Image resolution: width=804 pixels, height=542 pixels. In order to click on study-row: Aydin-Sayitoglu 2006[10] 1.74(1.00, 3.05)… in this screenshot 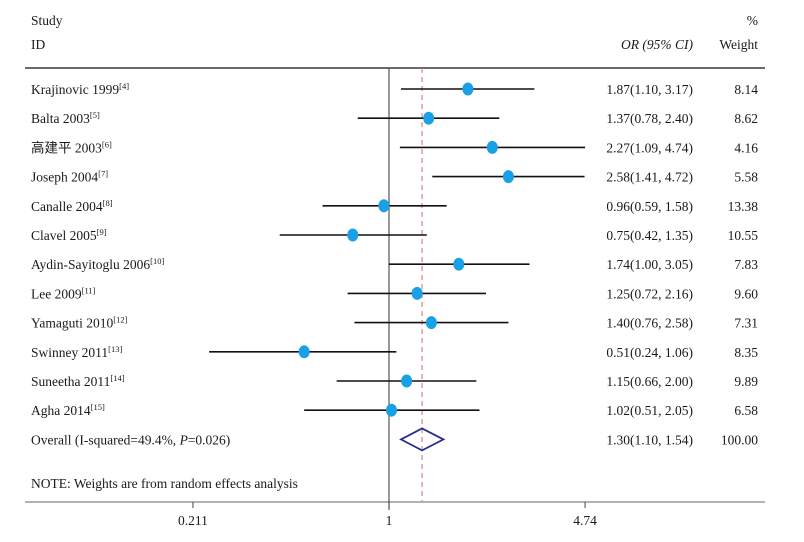, I will do `click(394, 264)`.